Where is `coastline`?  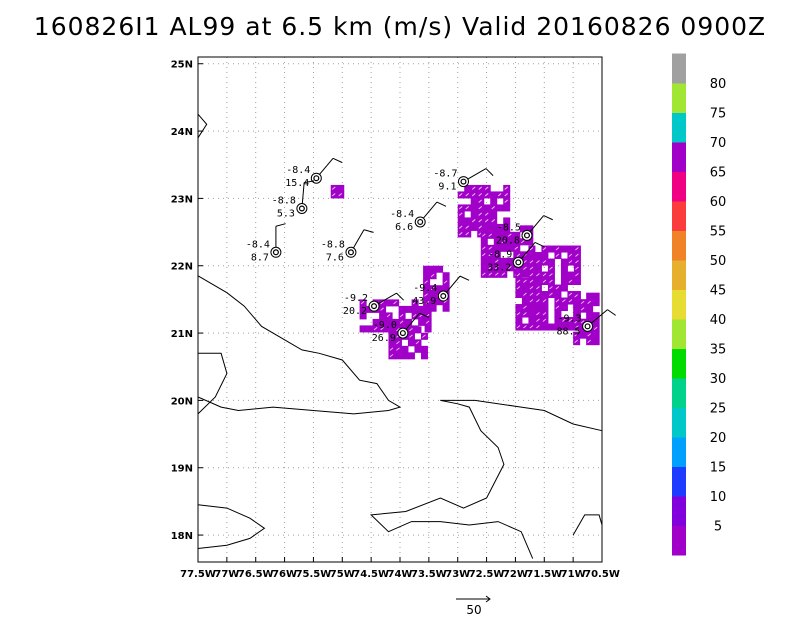 coastline is located at coordinates (299, 345).